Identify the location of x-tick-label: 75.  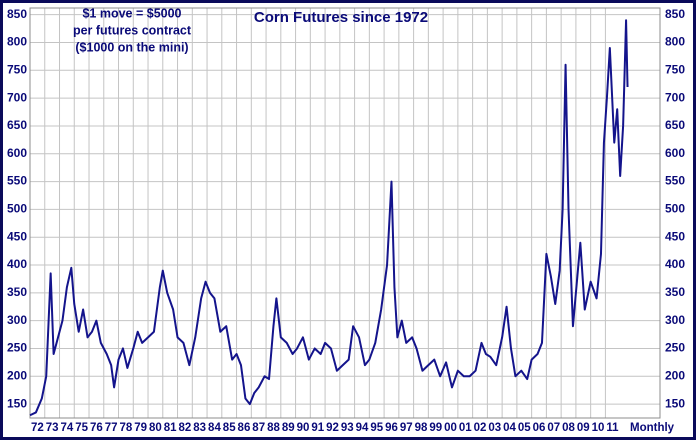
(81, 428).